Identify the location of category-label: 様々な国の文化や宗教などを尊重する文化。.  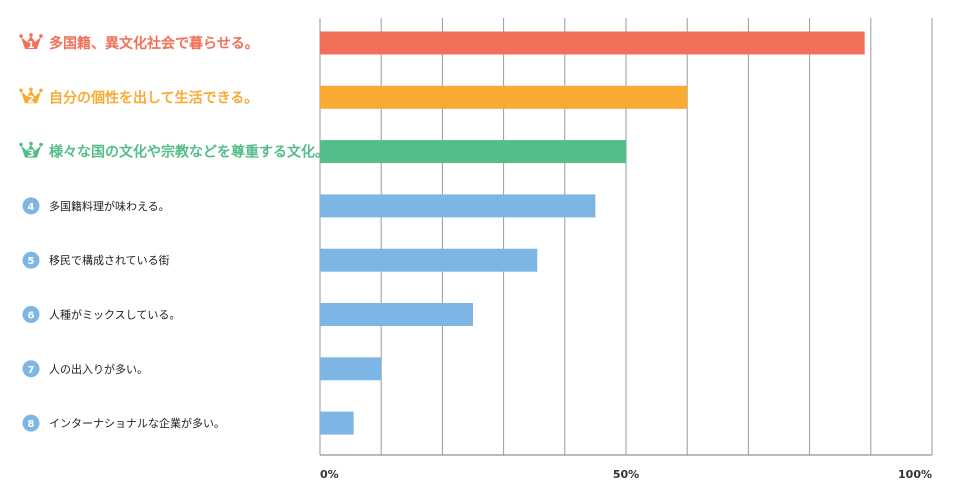
(189, 152).